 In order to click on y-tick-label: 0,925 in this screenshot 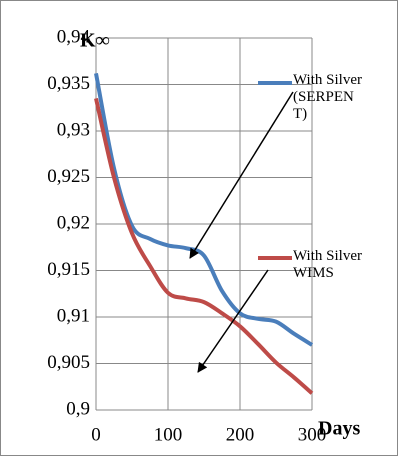, I will do `click(68, 176)`.